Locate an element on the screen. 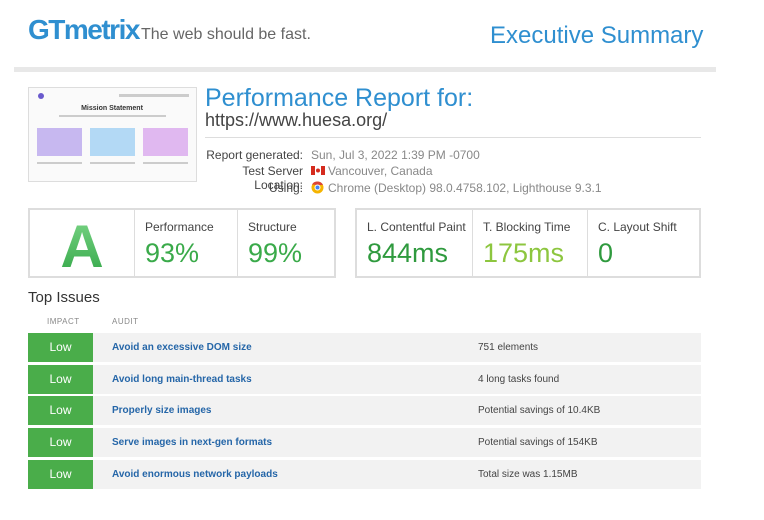  column-header: IMPACT is located at coordinates (63, 321).